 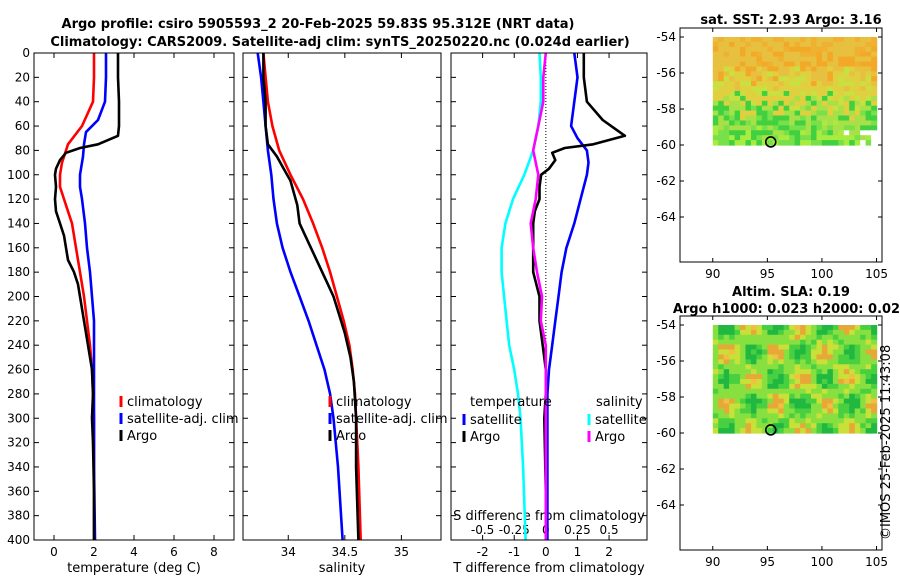 What do you see at coordinates (712, 274) in the screenshot?
I see `sst_map-xtick-label: 90` at bounding box center [712, 274].